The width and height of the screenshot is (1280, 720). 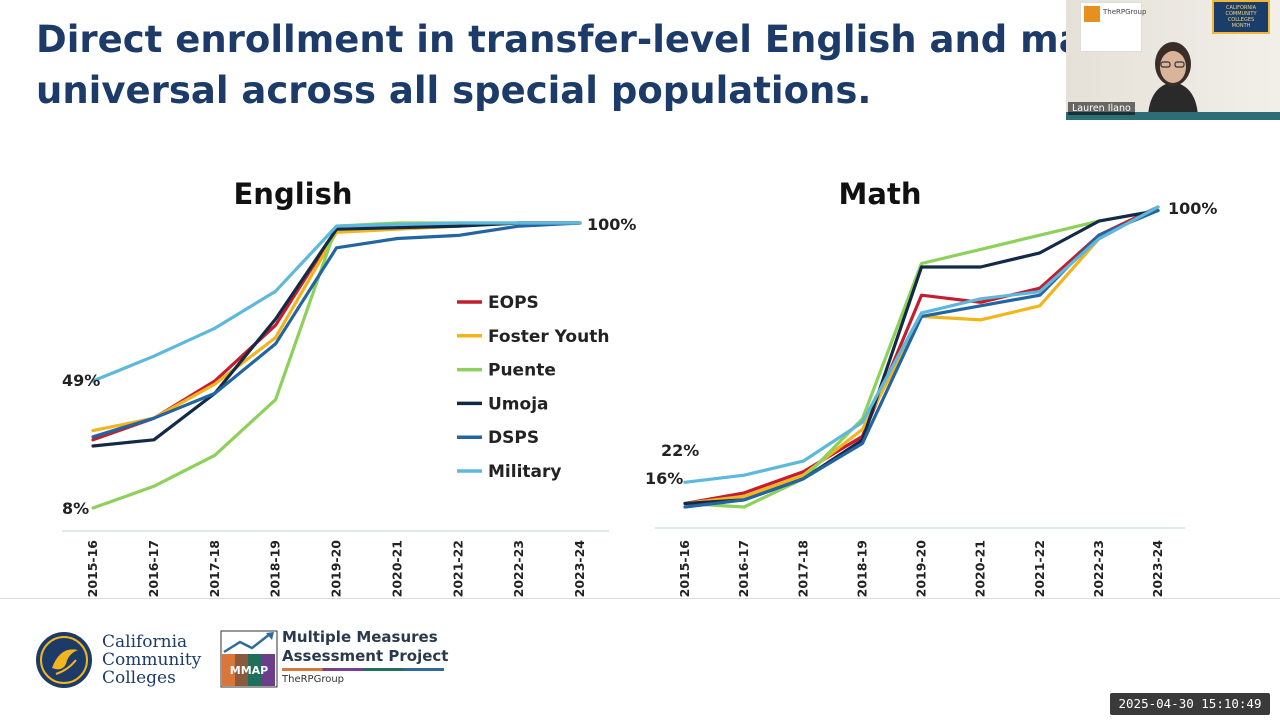 I want to click on ccc-name-line-2: Community, so click(x=152, y=660).